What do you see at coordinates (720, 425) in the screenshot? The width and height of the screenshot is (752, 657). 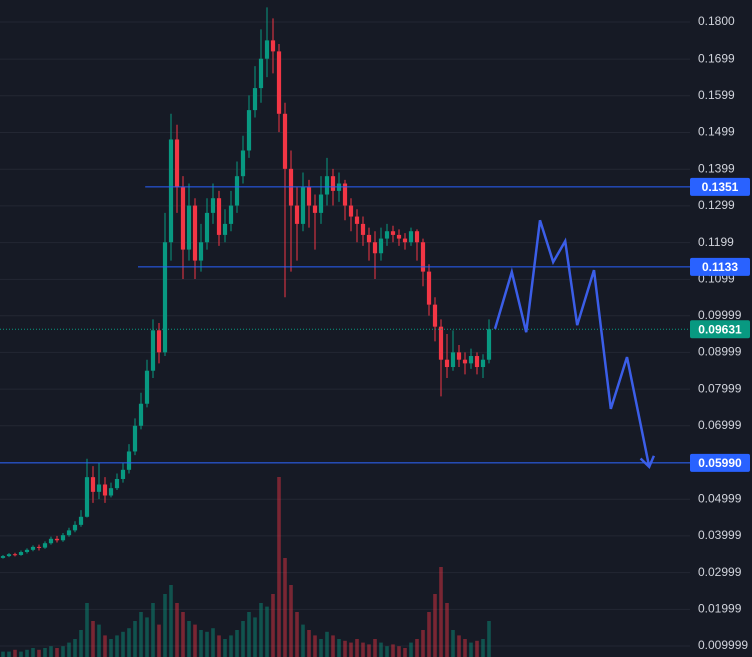 I see `y-tick-label: 0.06999` at bounding box center [720, 425].